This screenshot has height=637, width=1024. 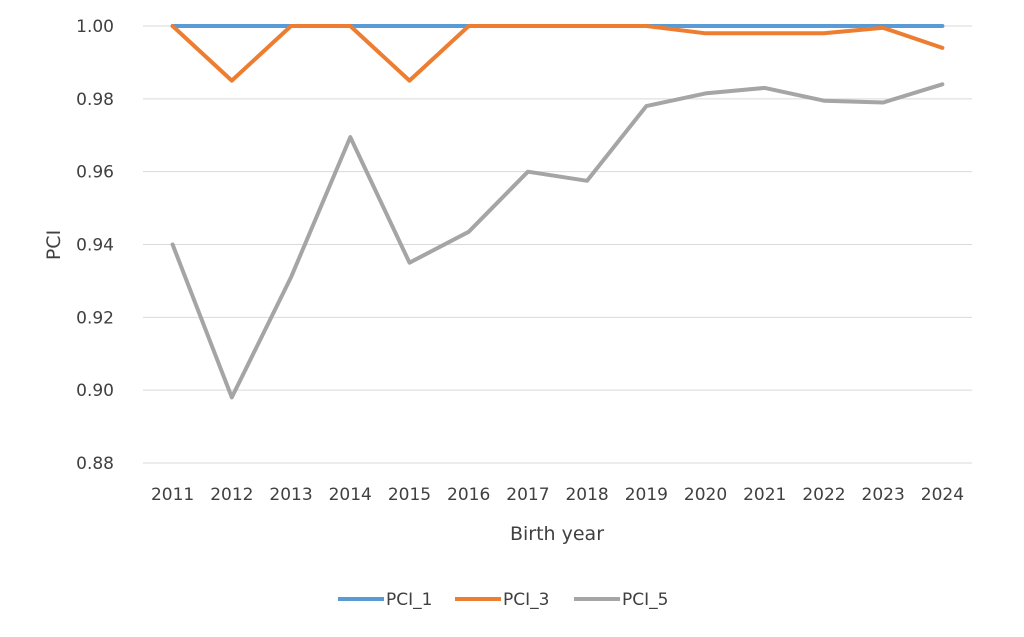 I want to click on x-tick-label: 2014, so click(x=350, y=495).